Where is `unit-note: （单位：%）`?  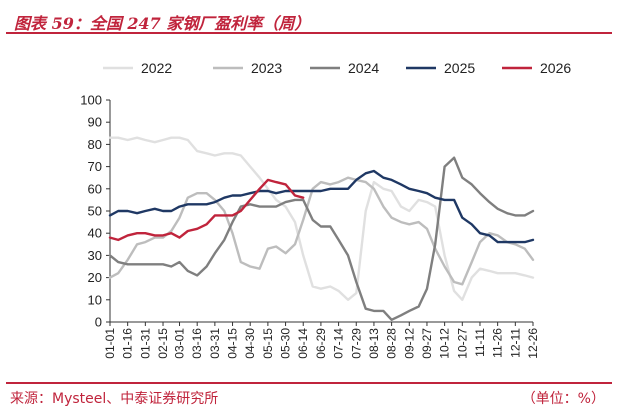
unit-note: （单位：%） is located at coordinates (563, 399).